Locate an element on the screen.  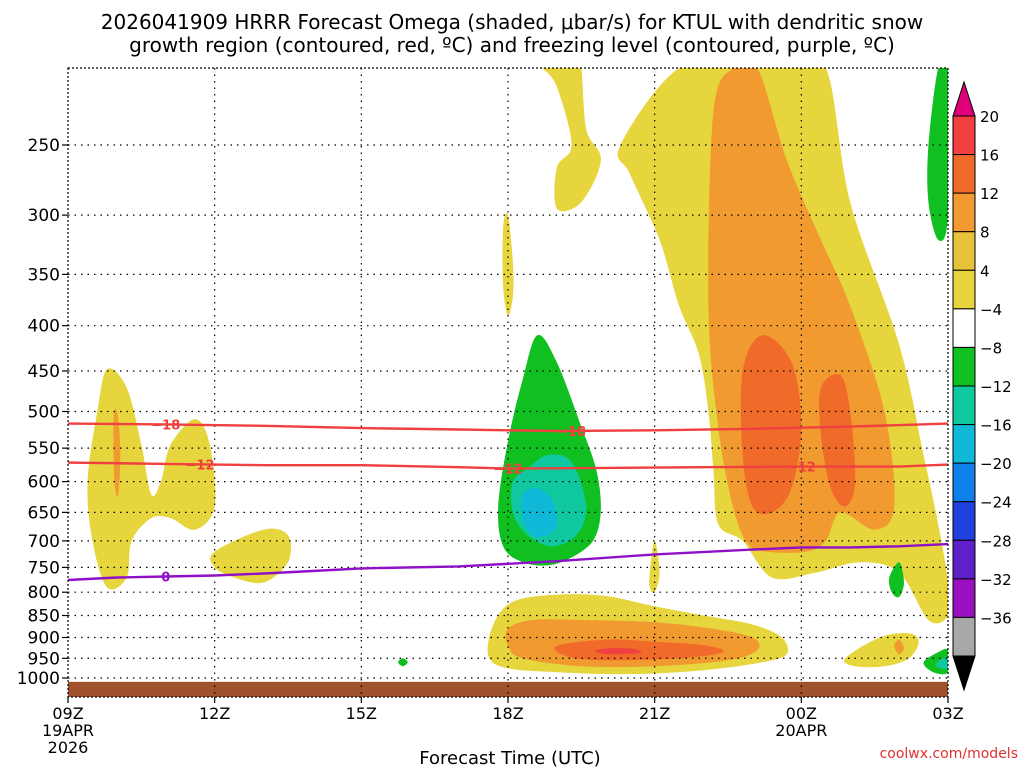
omega-region-left-orange-sliver is located at coordinates (117, 452).